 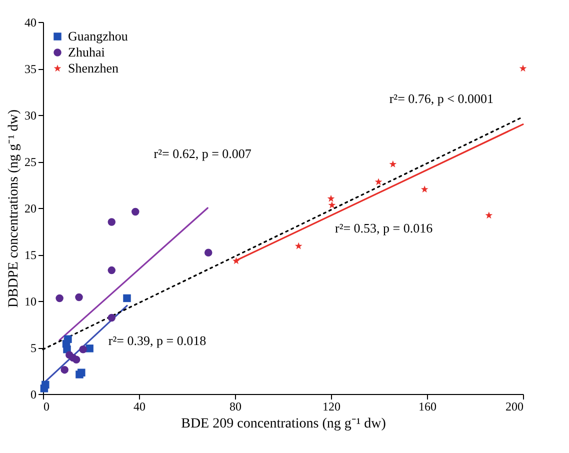 What do you see at coordinates (157, 340) in the screenshot?
I see `annotation: r²= 0.39, p = 0.018` at bounding box center [157, 340].